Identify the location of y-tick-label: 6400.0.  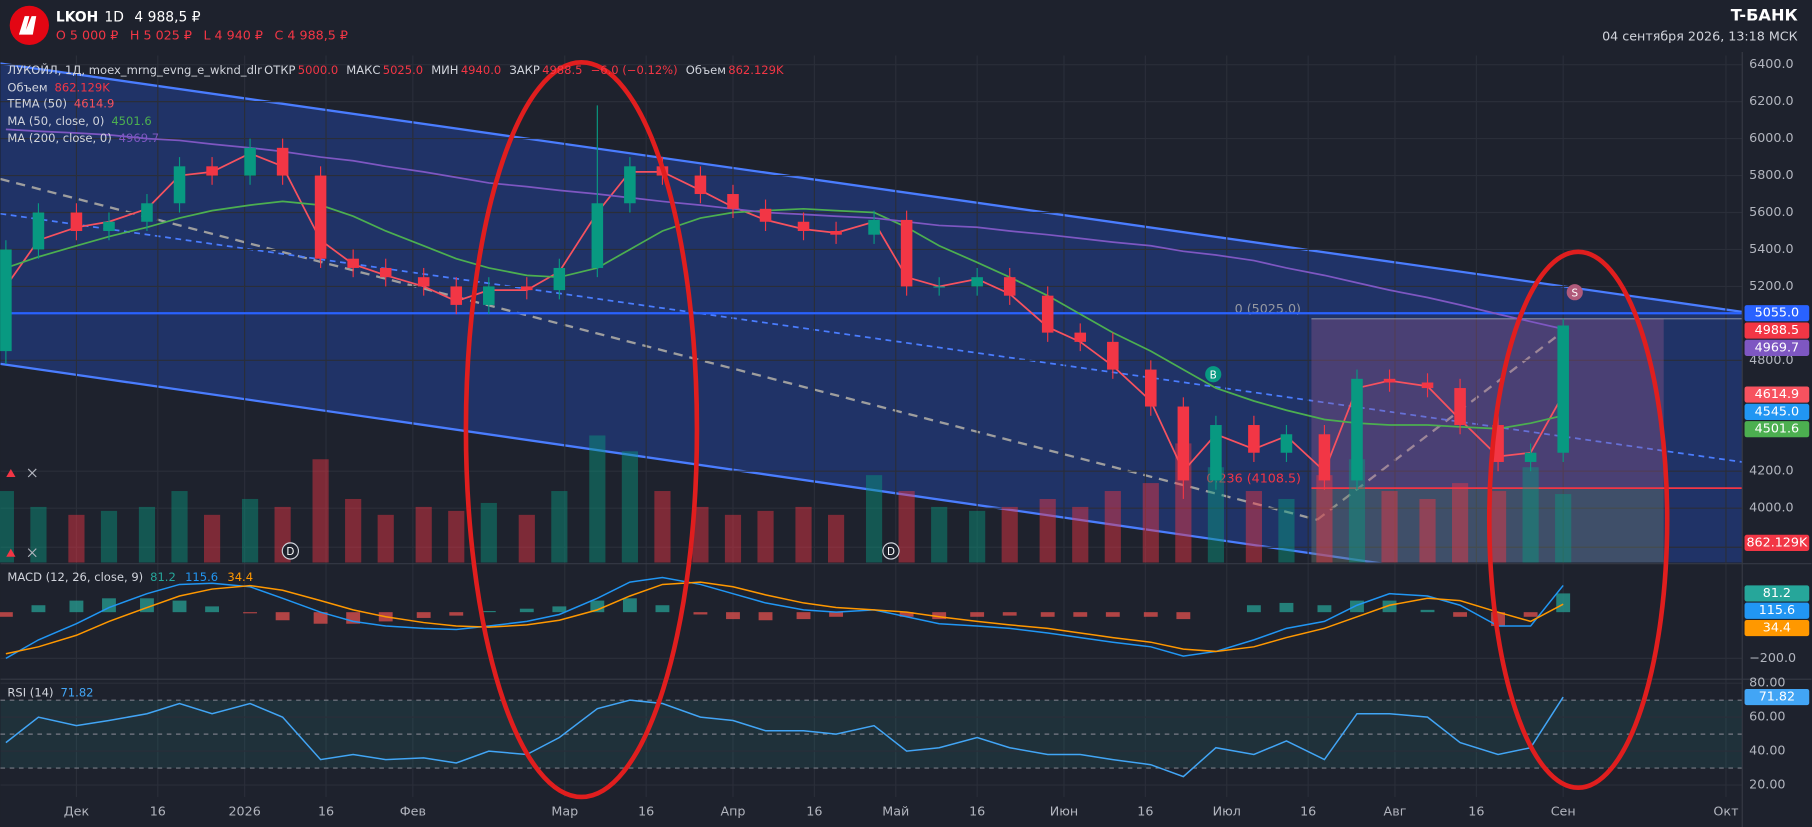
(1771, 63).